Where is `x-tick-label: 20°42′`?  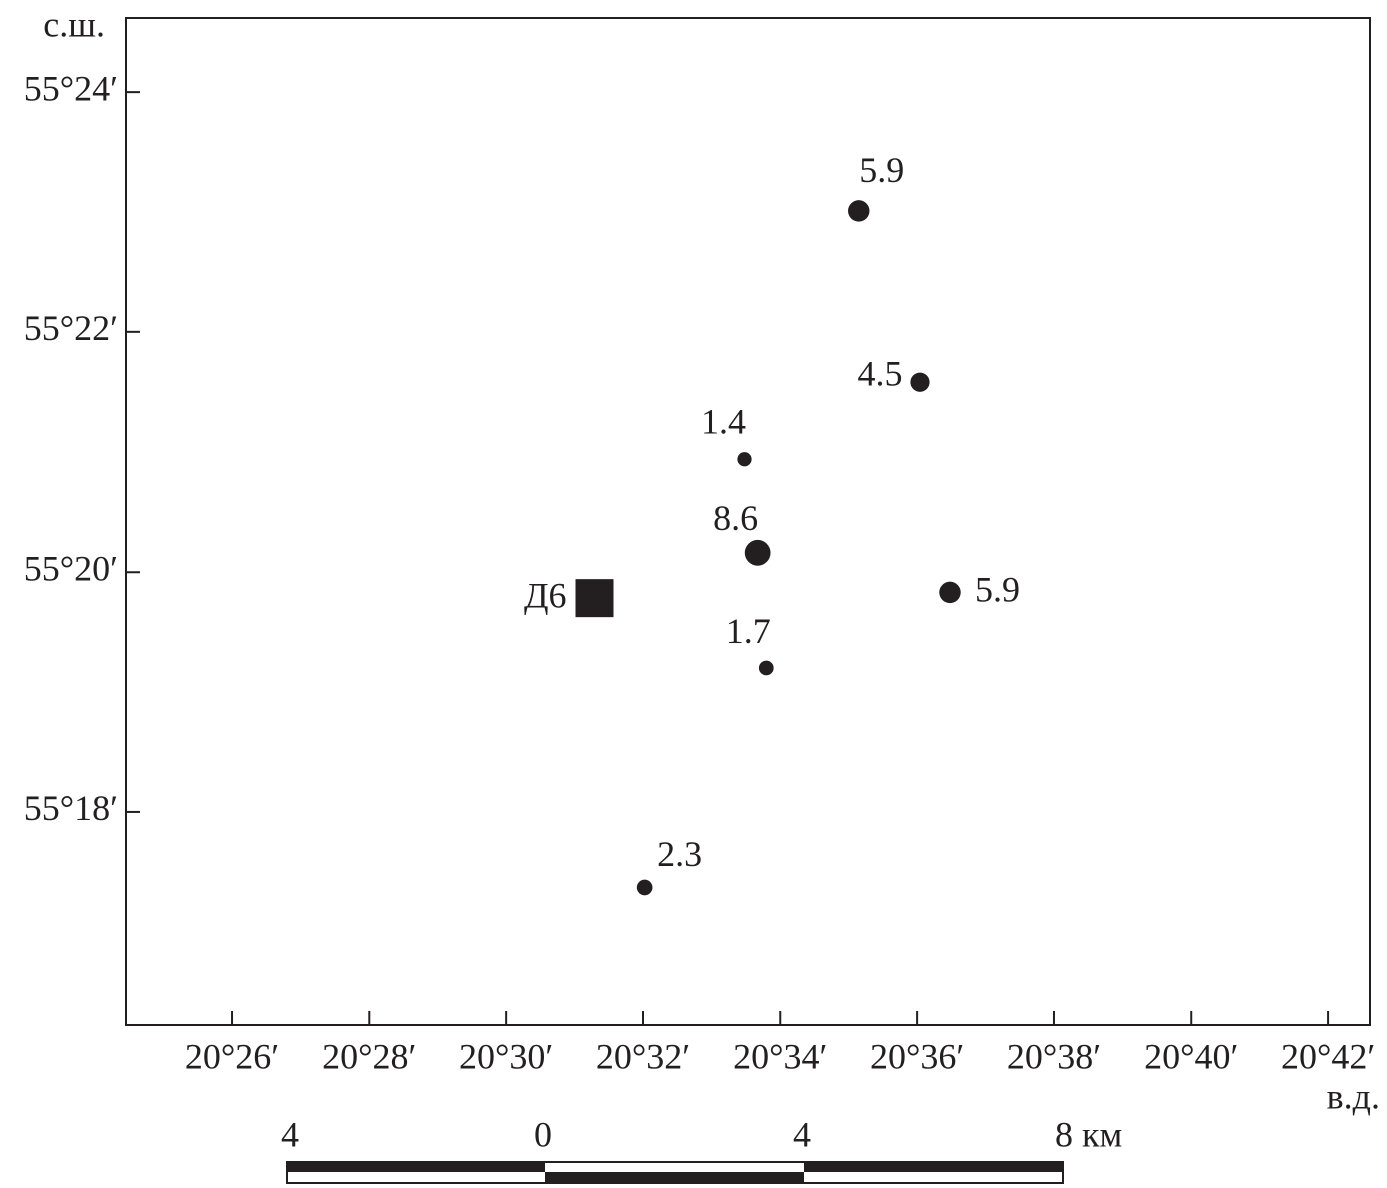 x-tick-label: 20°42′ is located at coordinates (1328, 1056).